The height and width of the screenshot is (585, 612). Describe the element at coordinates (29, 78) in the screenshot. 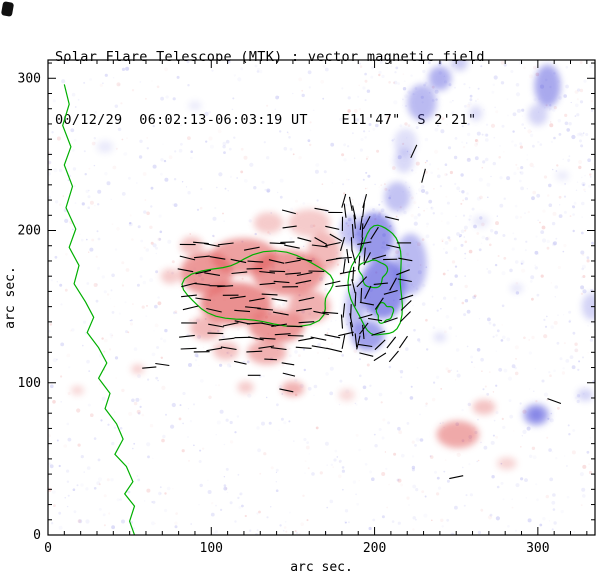

I see `y-tick-label: 300` at that location.